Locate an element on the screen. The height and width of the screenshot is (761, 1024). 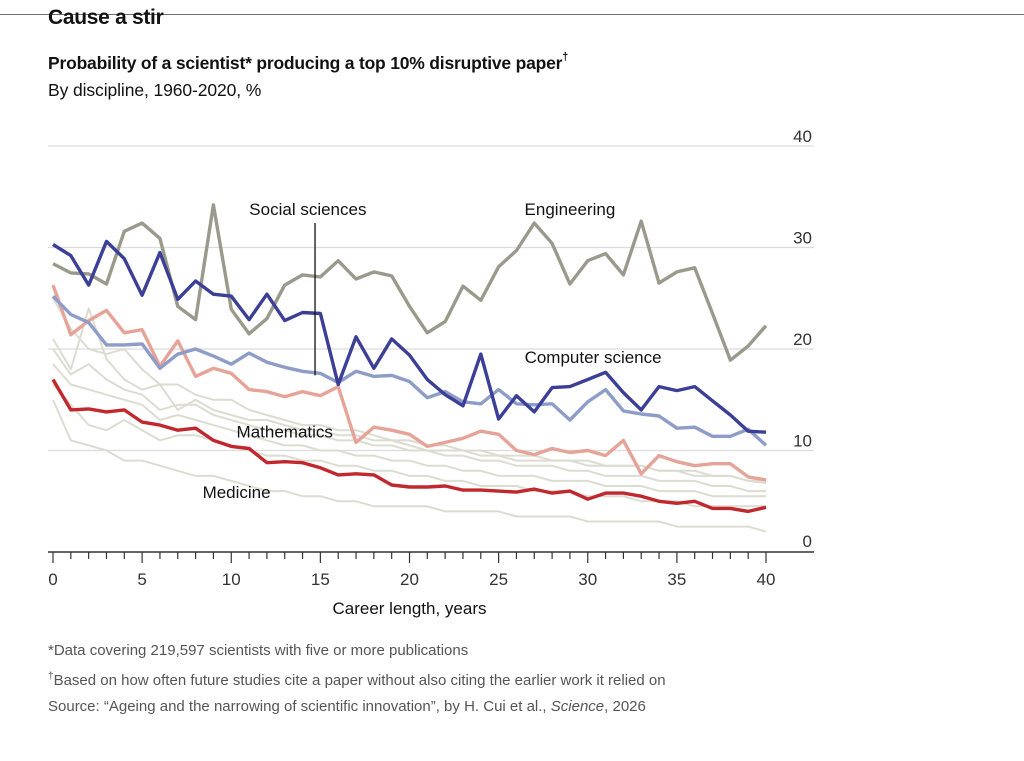
series-label-social-sciences: Social sciences is located at coordinates (307, 209).